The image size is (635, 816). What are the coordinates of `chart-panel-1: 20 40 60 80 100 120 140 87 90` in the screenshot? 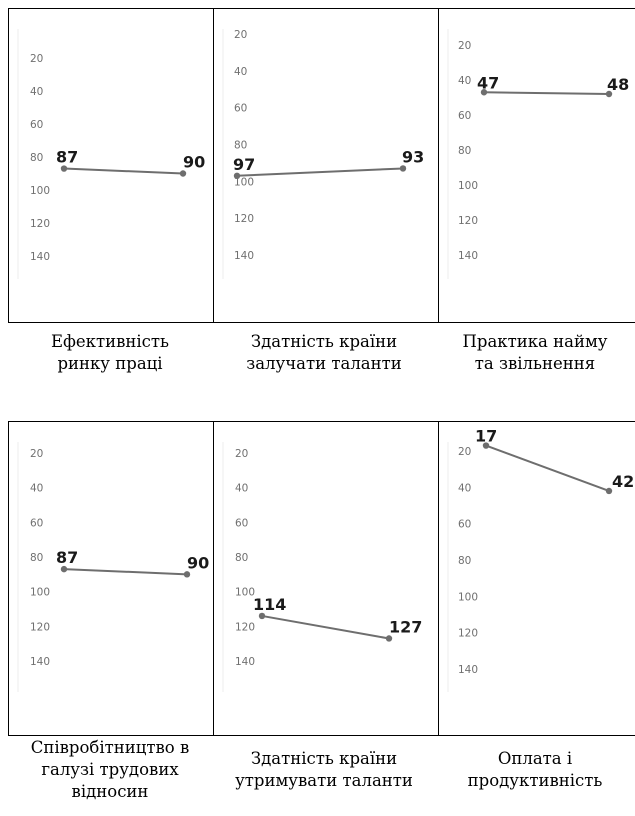 It's located at (111, 166).